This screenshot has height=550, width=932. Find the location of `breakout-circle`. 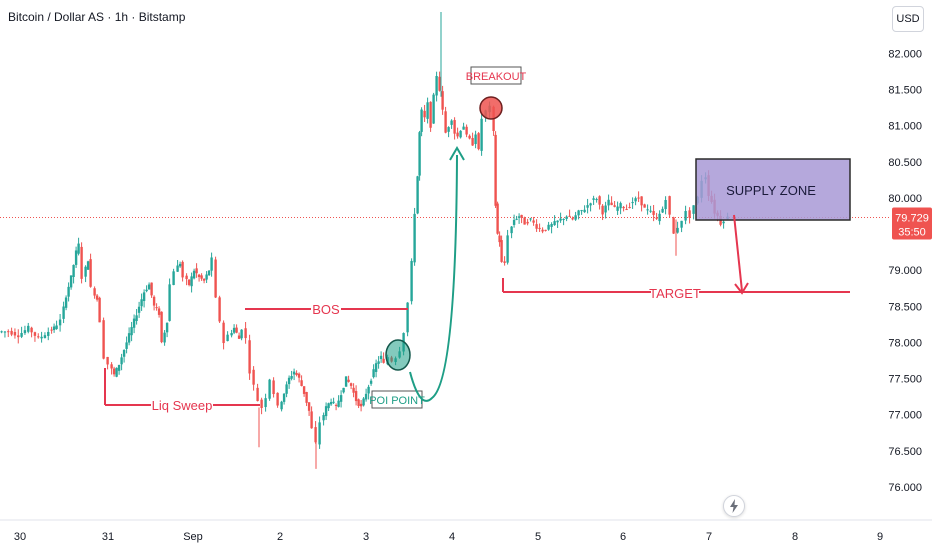

breakout-circle is located at coordinates (491, 108).